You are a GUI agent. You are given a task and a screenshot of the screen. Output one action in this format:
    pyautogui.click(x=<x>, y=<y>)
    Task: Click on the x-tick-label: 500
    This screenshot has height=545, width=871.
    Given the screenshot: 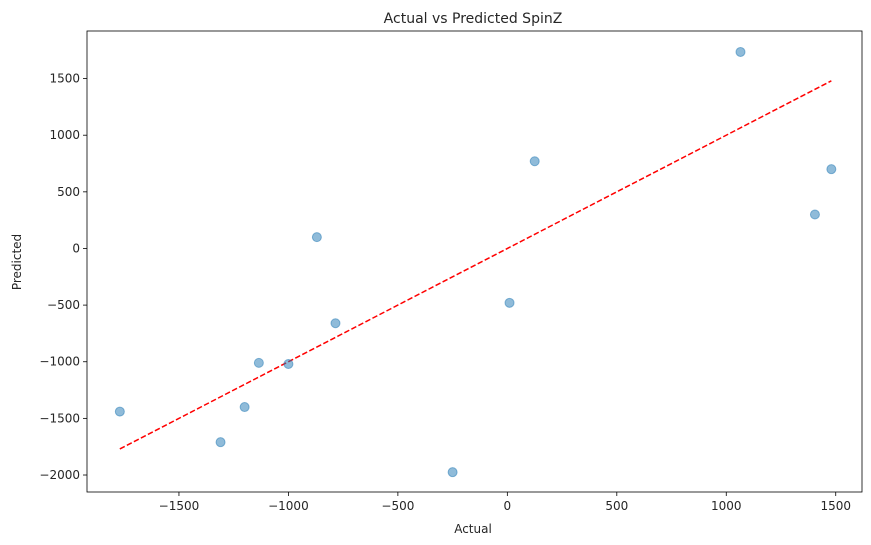 What is the action you would take?
    pyautogui.click(x=616, y=506)
    